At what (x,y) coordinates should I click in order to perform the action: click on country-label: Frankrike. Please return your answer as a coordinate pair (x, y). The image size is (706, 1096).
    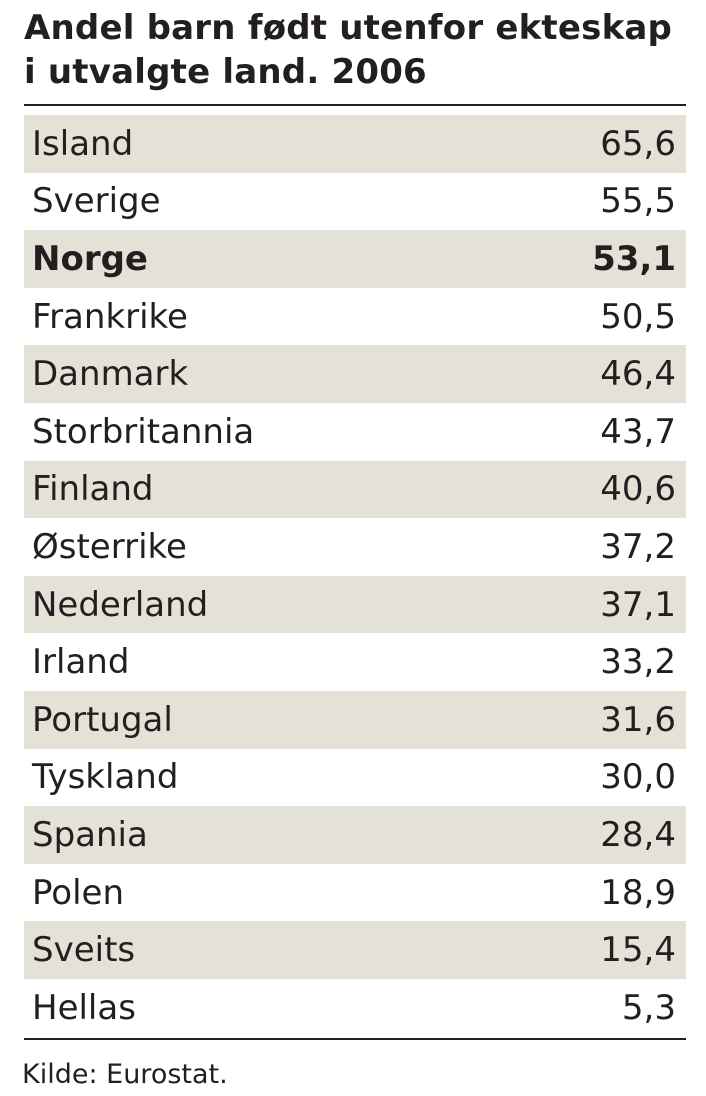
    Looking at the image, I should click on (110, 316).